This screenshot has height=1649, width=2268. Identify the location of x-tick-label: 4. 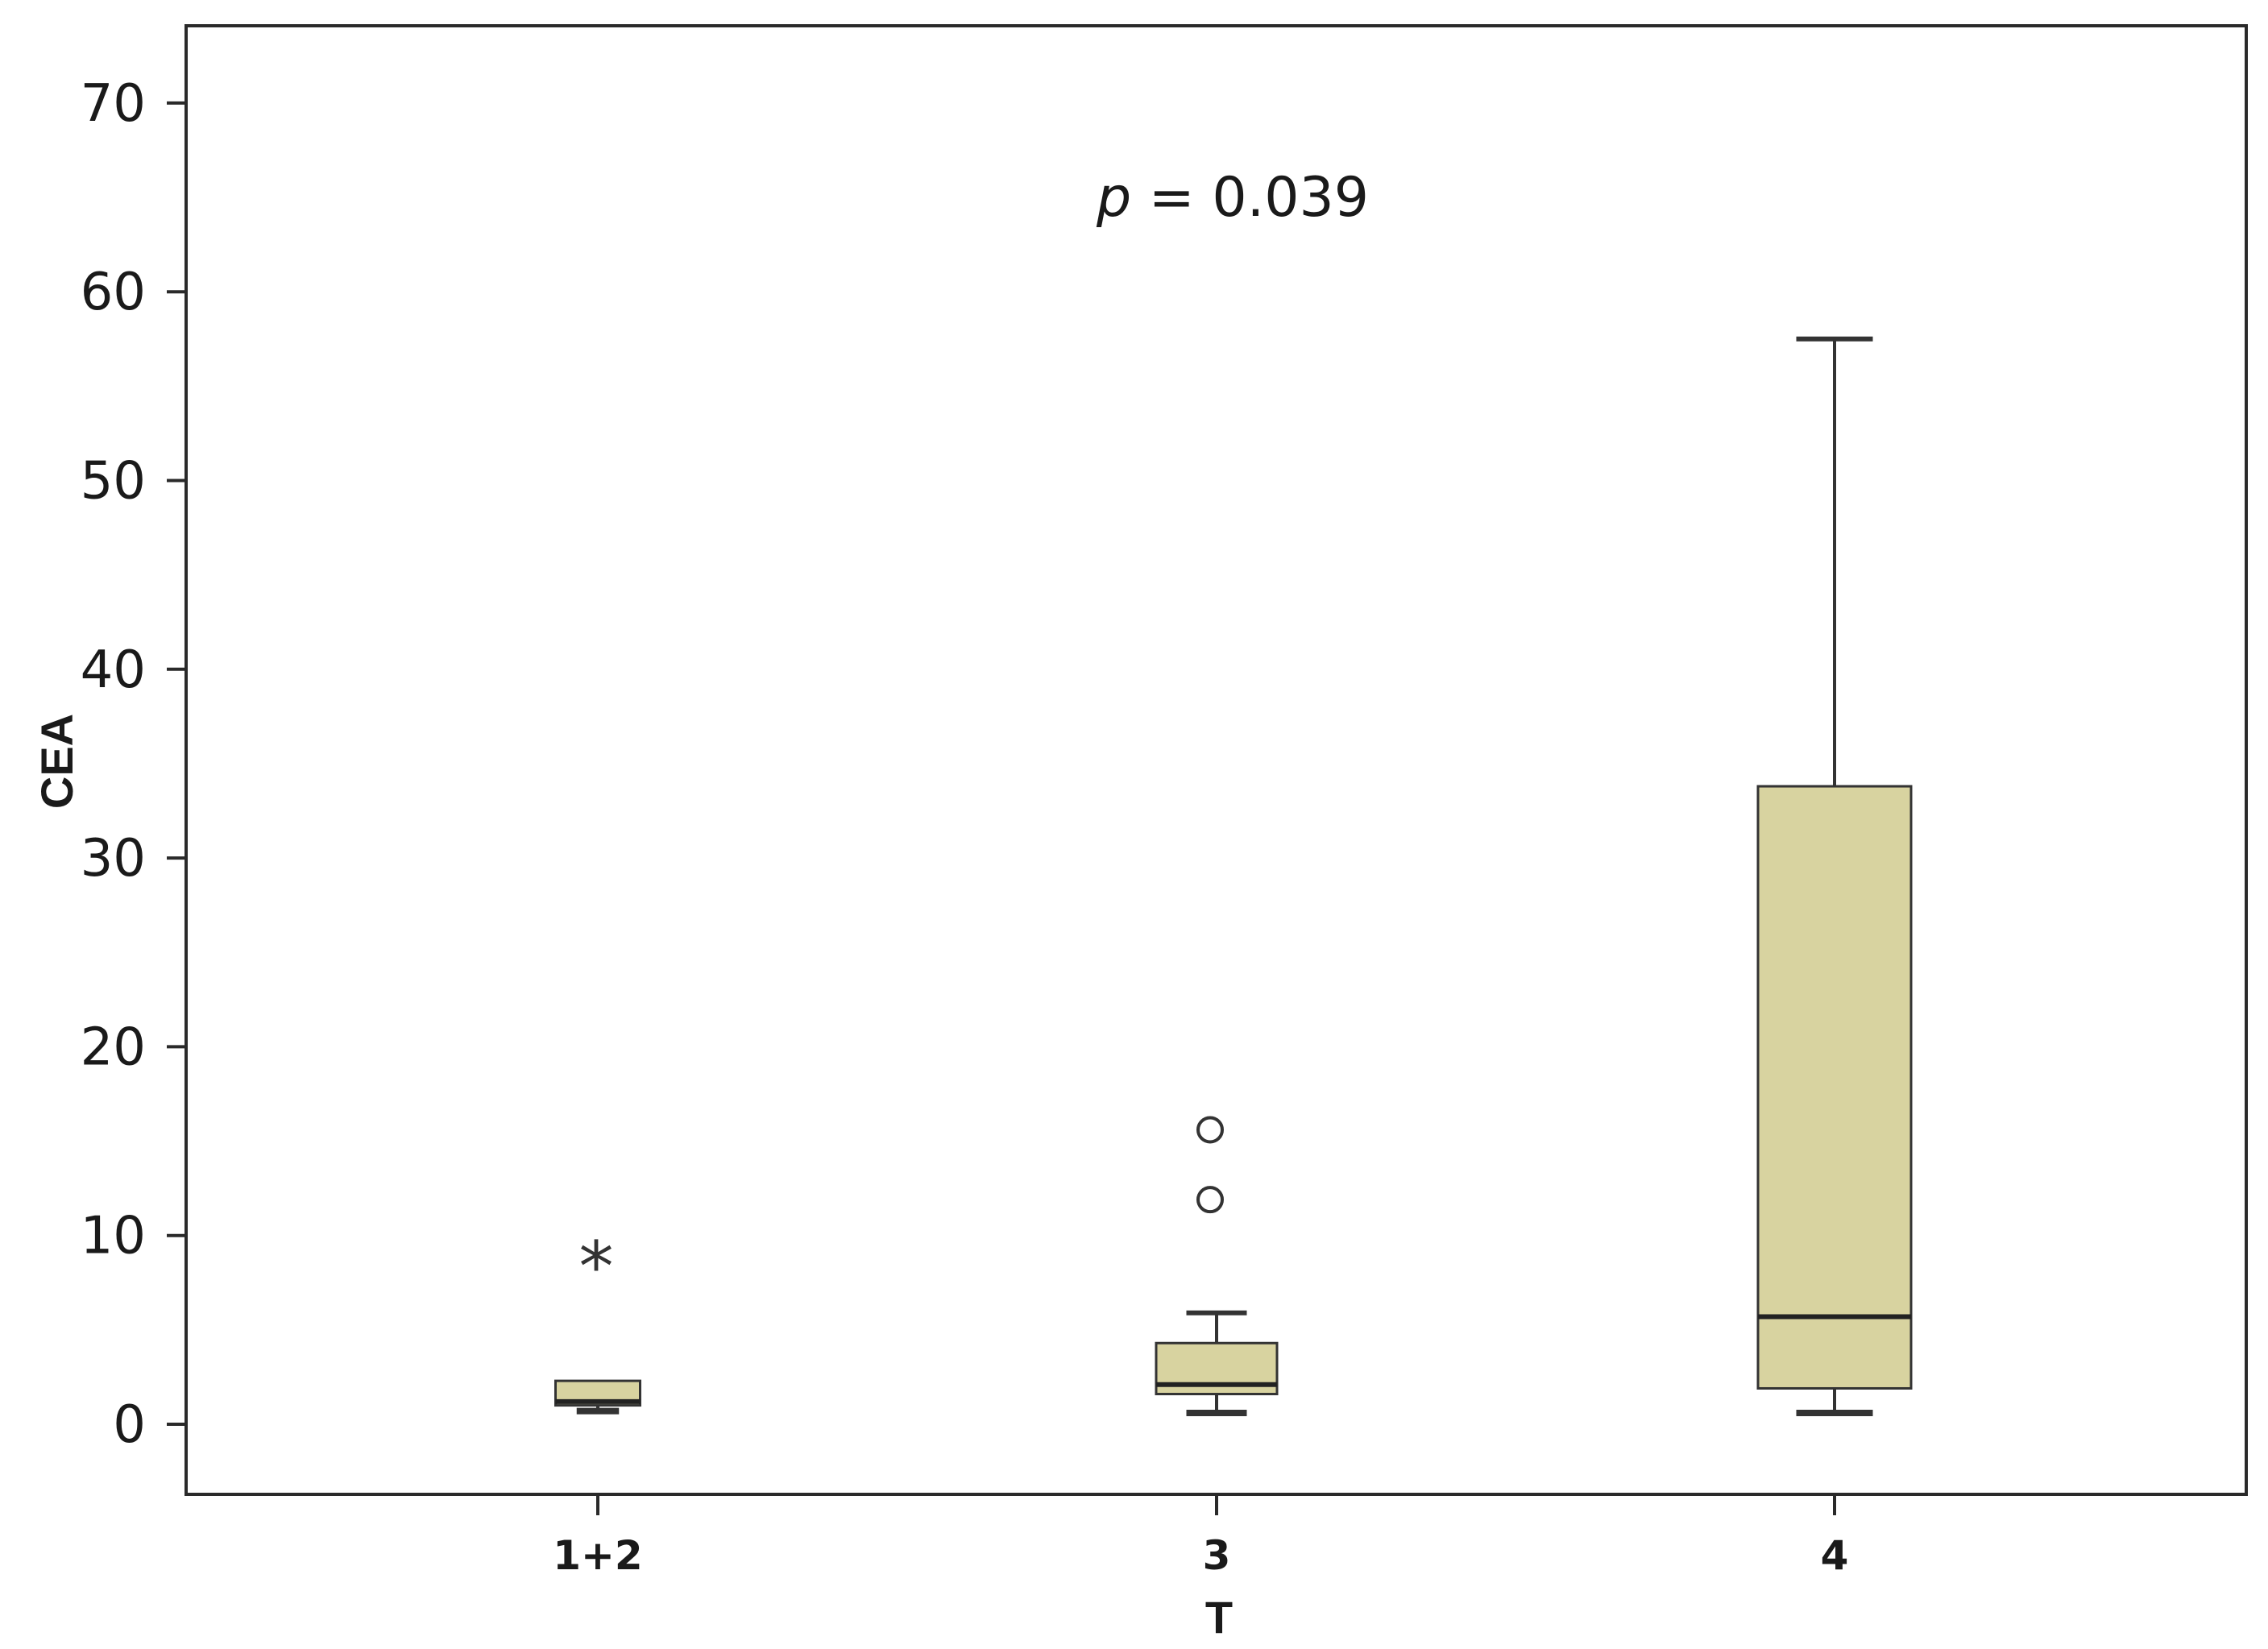
(1835, 1555).